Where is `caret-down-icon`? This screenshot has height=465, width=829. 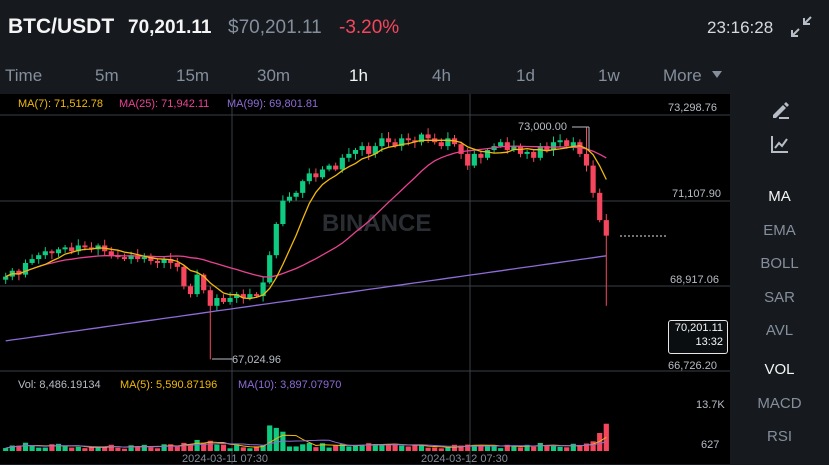
caret-down-icon is located at coordinates (717, 74).